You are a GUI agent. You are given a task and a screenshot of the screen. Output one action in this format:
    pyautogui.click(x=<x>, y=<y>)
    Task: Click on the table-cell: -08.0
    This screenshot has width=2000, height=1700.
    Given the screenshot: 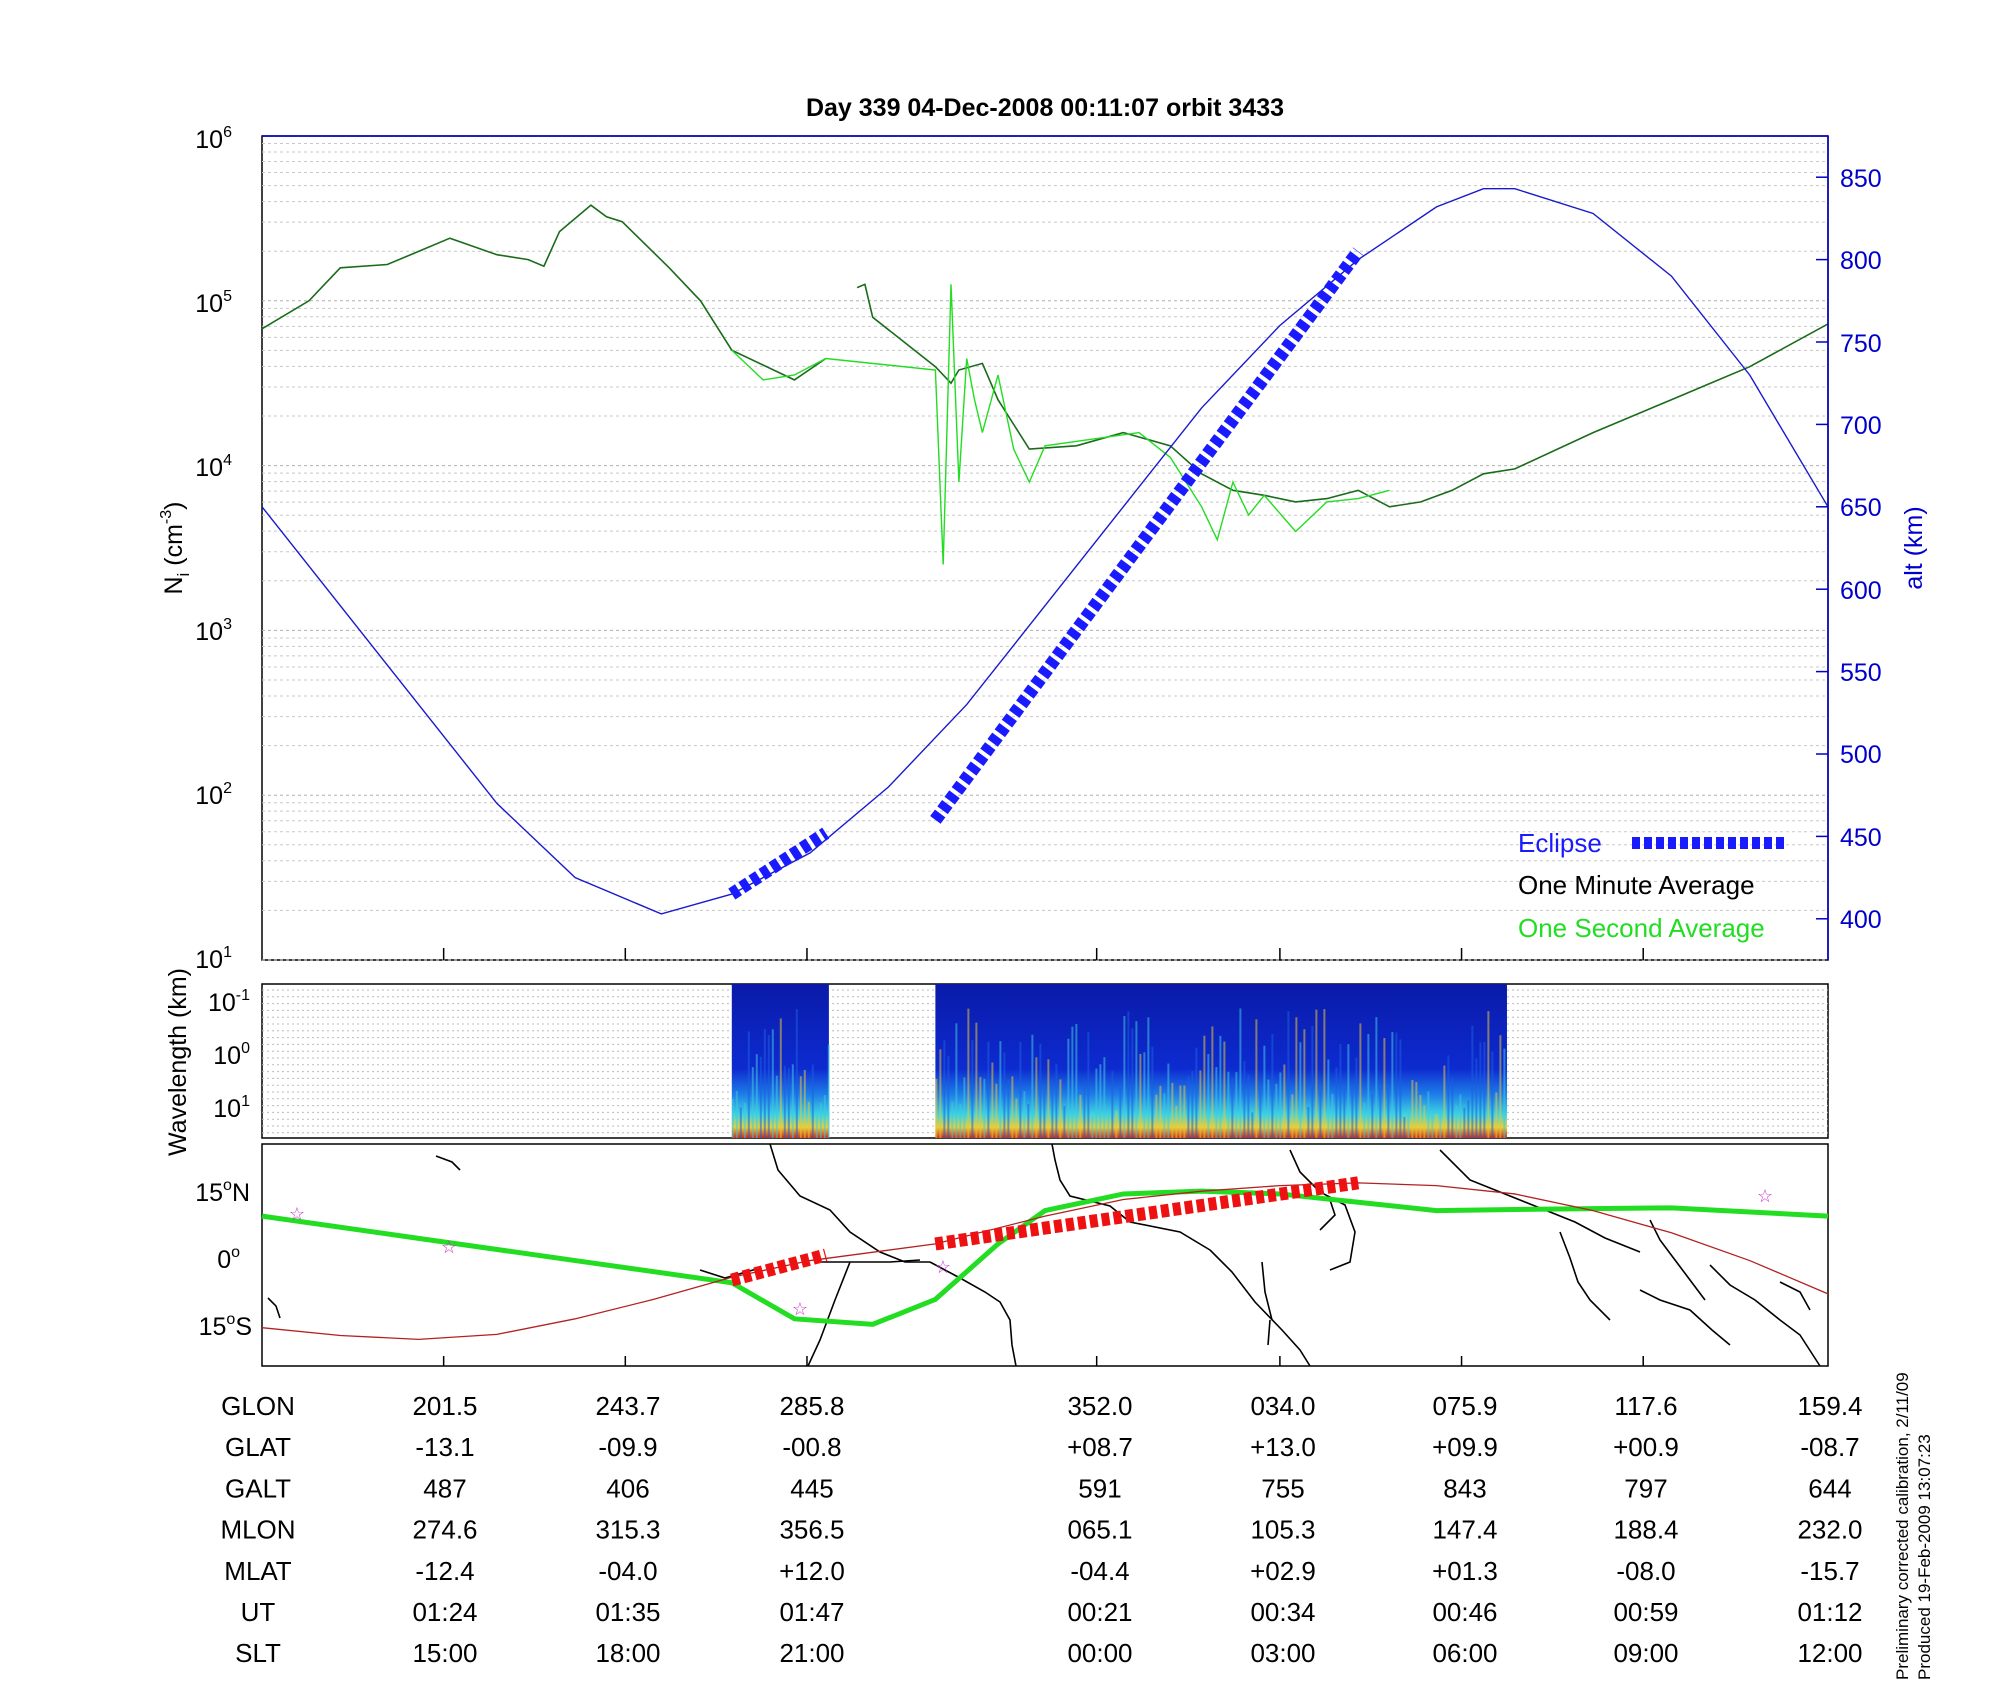 What is the action you would take?
    pyautogui.click(x=1645, y=1571)
    